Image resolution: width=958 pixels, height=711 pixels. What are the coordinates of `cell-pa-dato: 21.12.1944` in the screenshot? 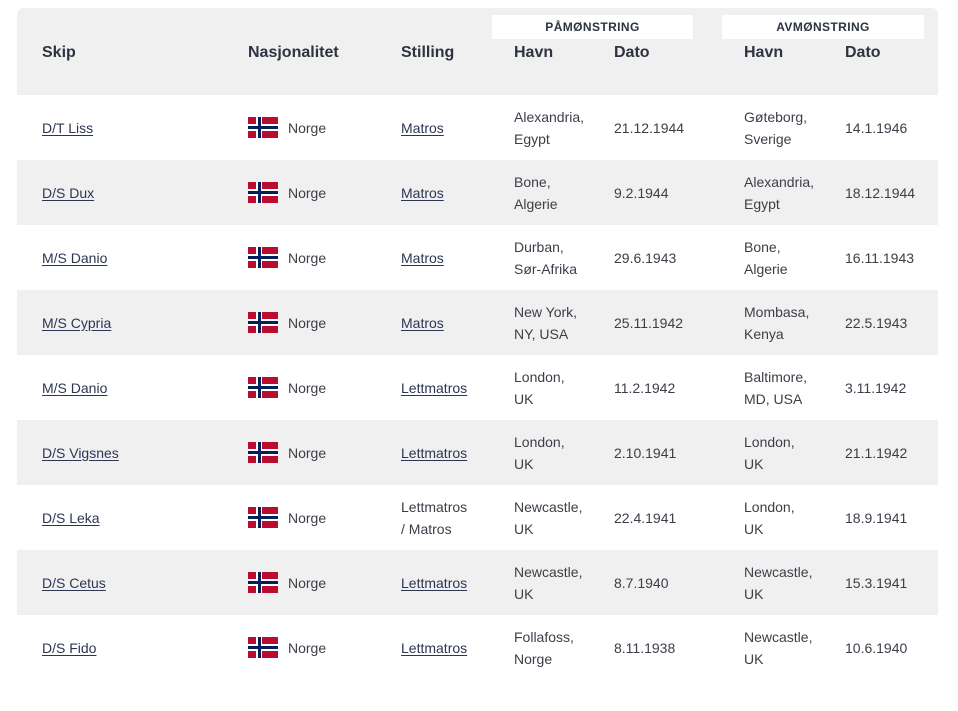 It's located at (649, 127).